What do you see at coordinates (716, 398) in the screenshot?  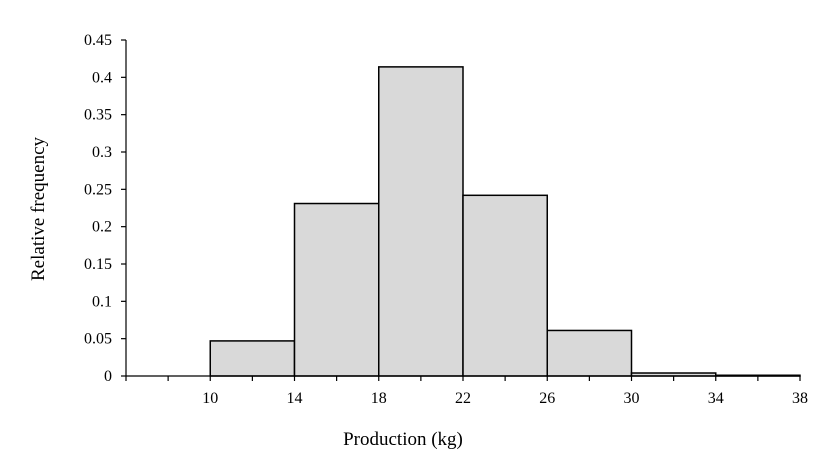 I see `x-tick-label: 34` at bounding box center [716, 398].